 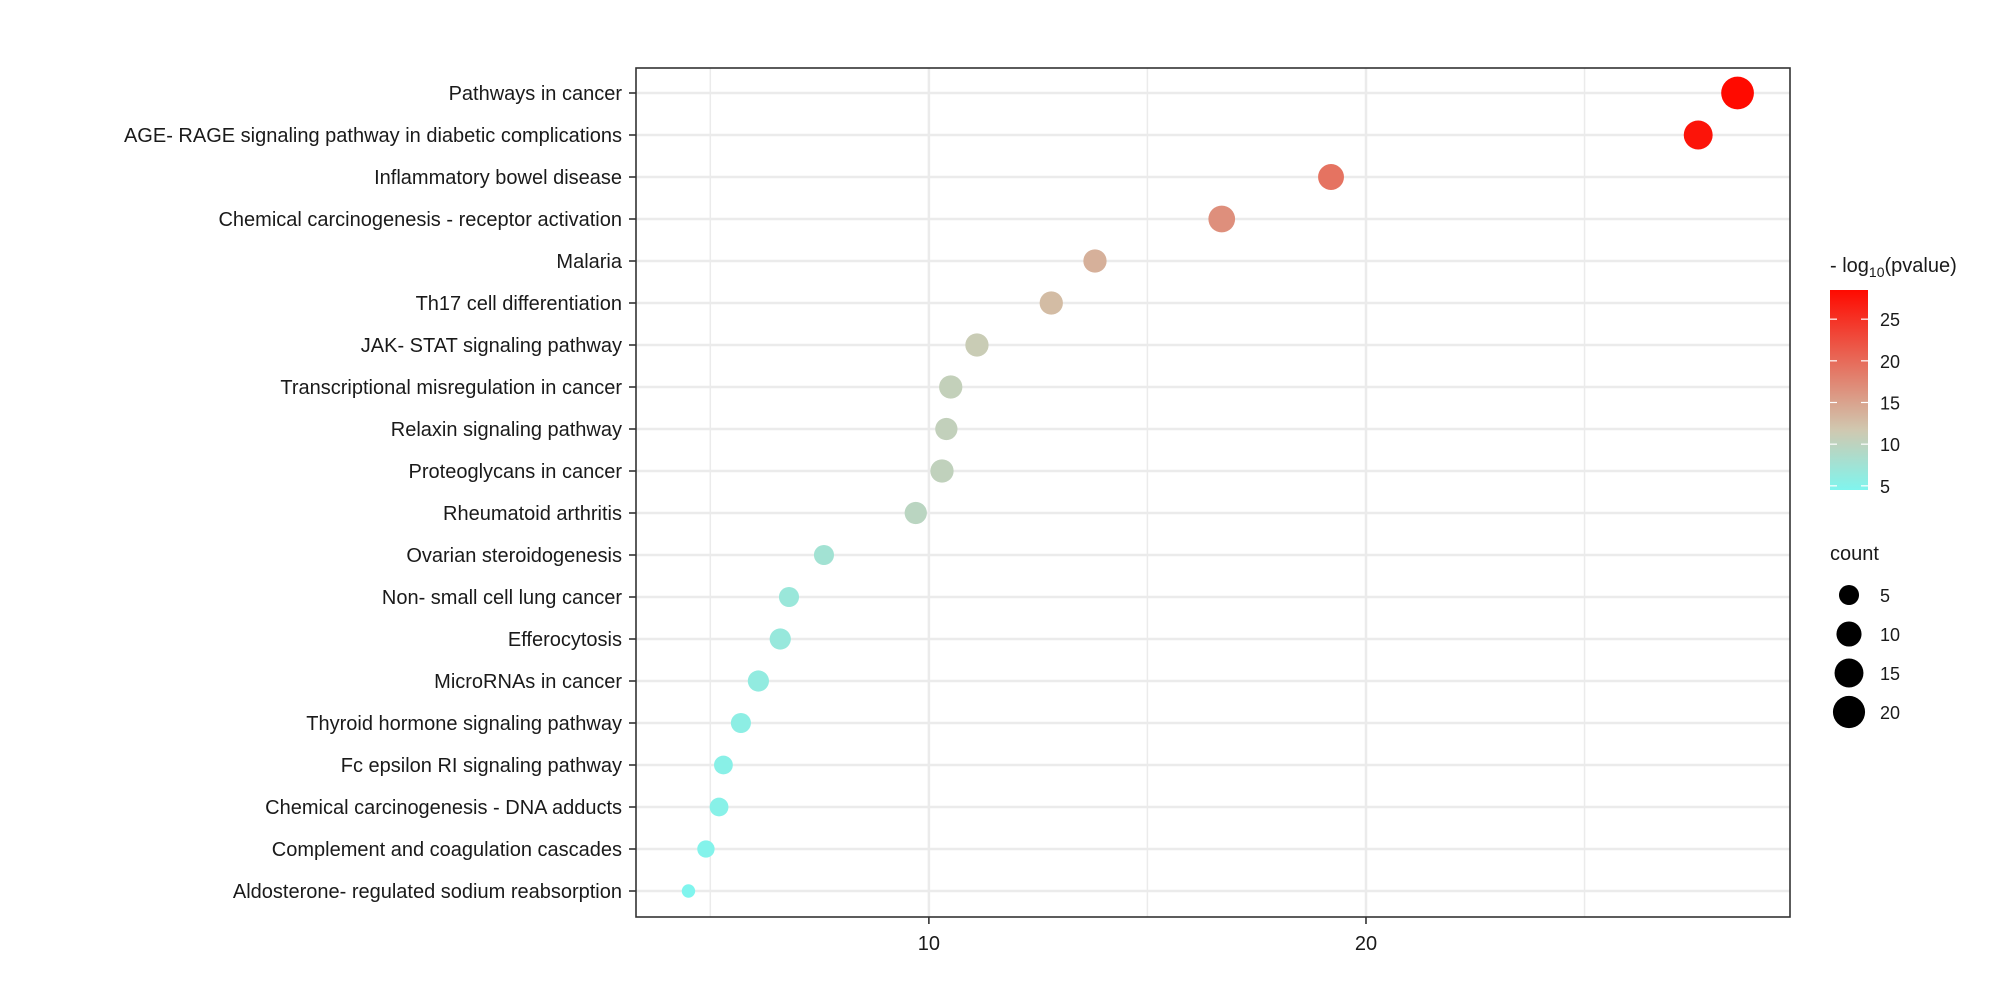 What do you see at coordinates (929, 944) in the screenshot?
I see `x-tick-label: 10` at bounding box center [929, 944].